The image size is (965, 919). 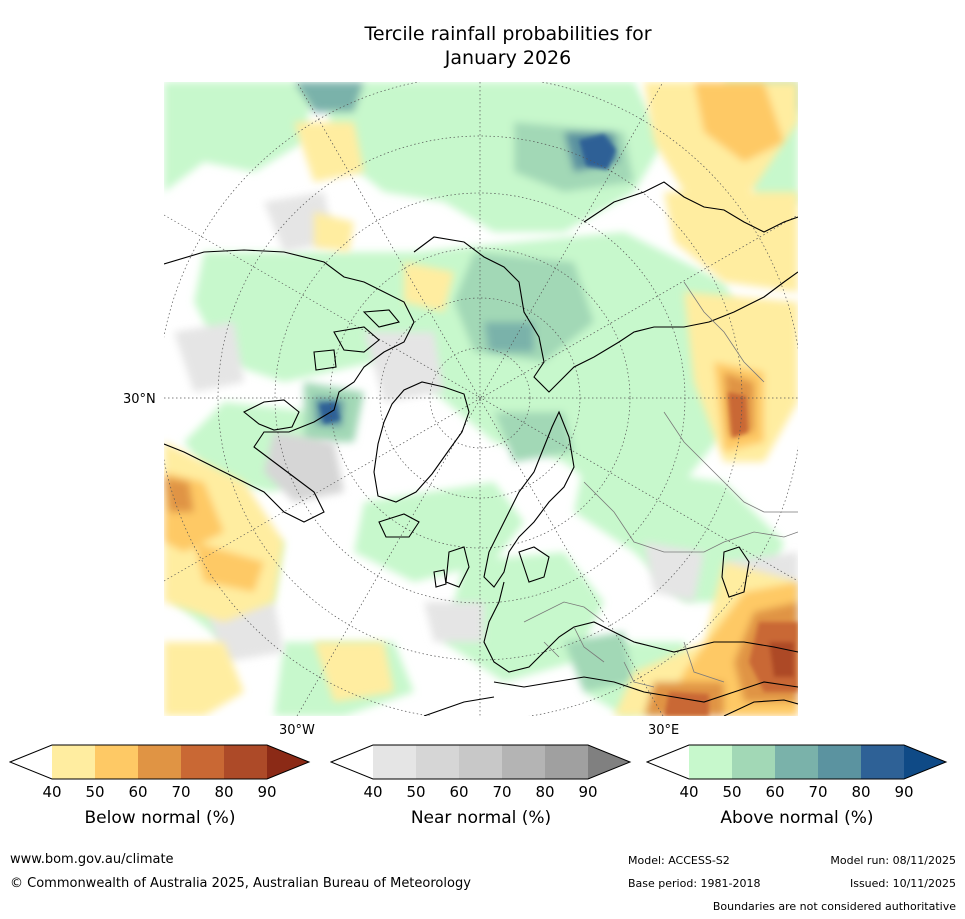 I want to click on hudson-bay-coast, so click(x=271, y=415).